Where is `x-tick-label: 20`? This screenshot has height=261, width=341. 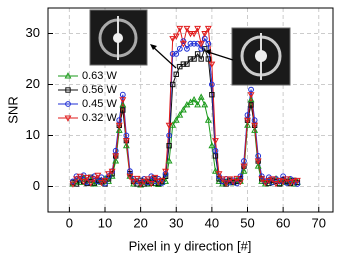 x-tick-label: 20 is located at coordinates (140, 222).